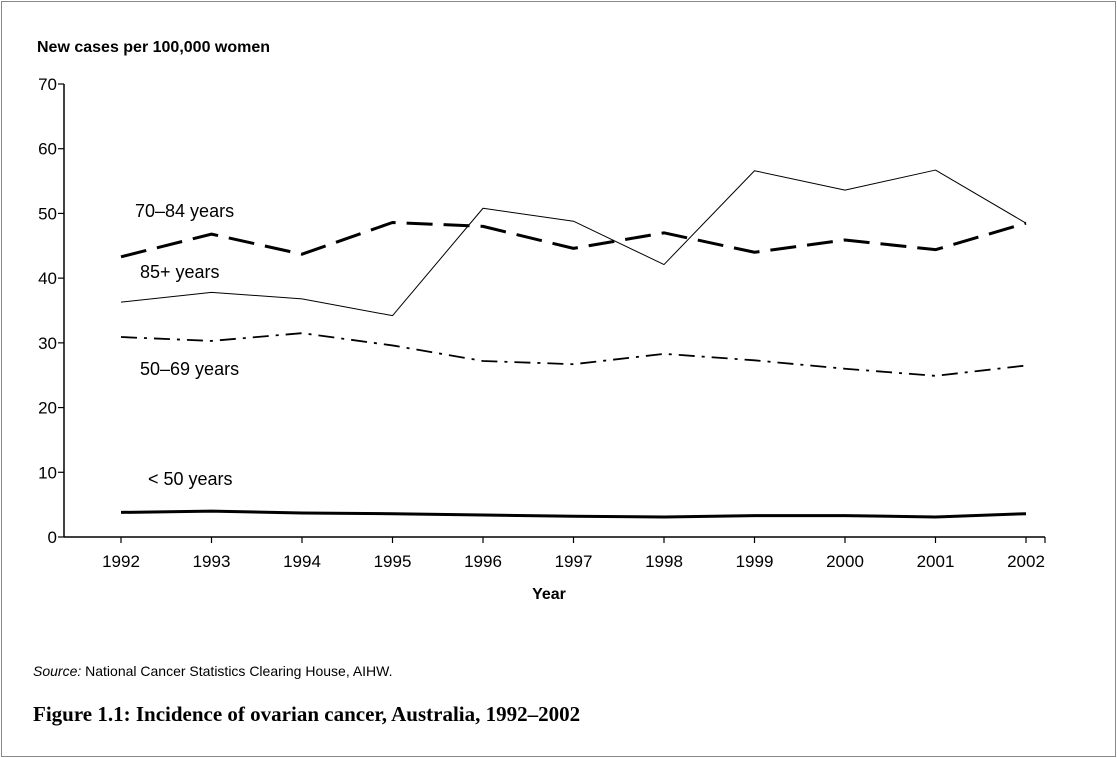 The image size is (1117, 758). What do you see at coordinates (212, 561) in the screenshot?
I see `x-tick-label: 1993` at bounding box center [212, 561].